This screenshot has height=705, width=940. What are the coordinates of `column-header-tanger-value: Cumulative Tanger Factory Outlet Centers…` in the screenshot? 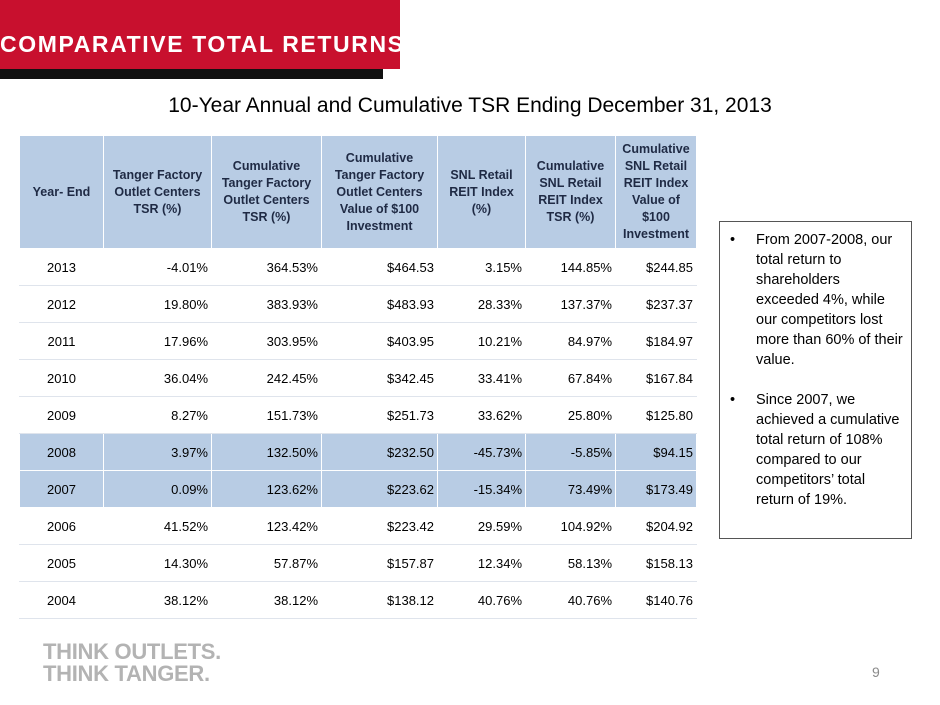 It's located at (379, 192).